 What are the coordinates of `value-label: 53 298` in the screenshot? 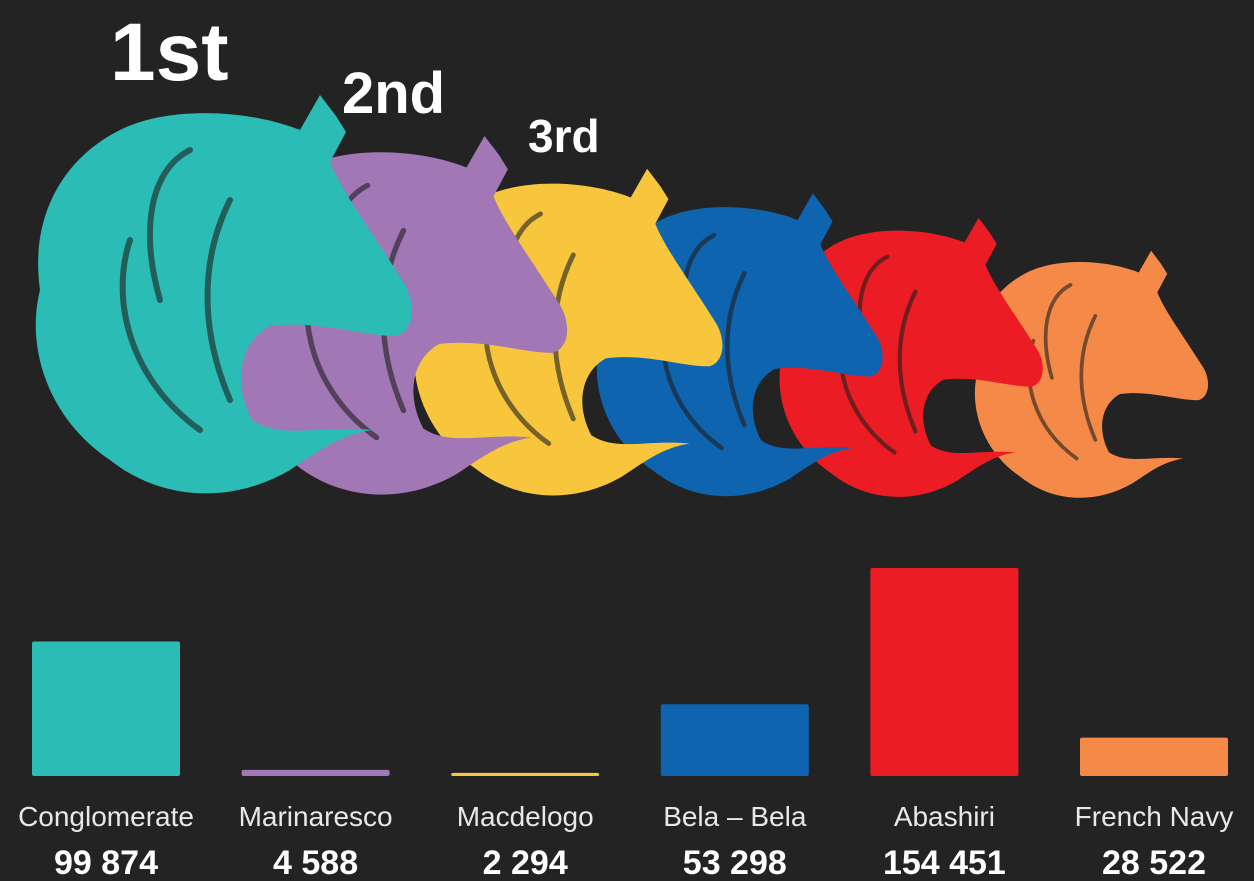 It's located at (735, 862).